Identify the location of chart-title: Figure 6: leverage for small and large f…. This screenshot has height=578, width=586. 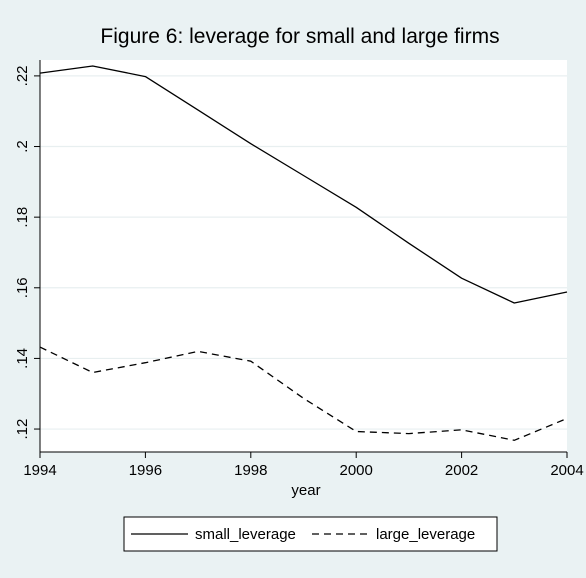
(299, 36).